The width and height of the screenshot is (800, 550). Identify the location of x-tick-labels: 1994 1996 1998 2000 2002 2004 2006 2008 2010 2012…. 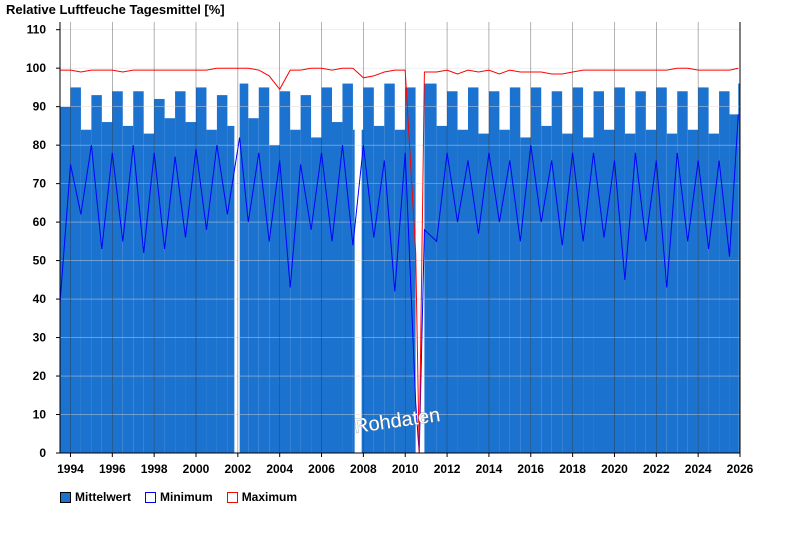
(405, 464).